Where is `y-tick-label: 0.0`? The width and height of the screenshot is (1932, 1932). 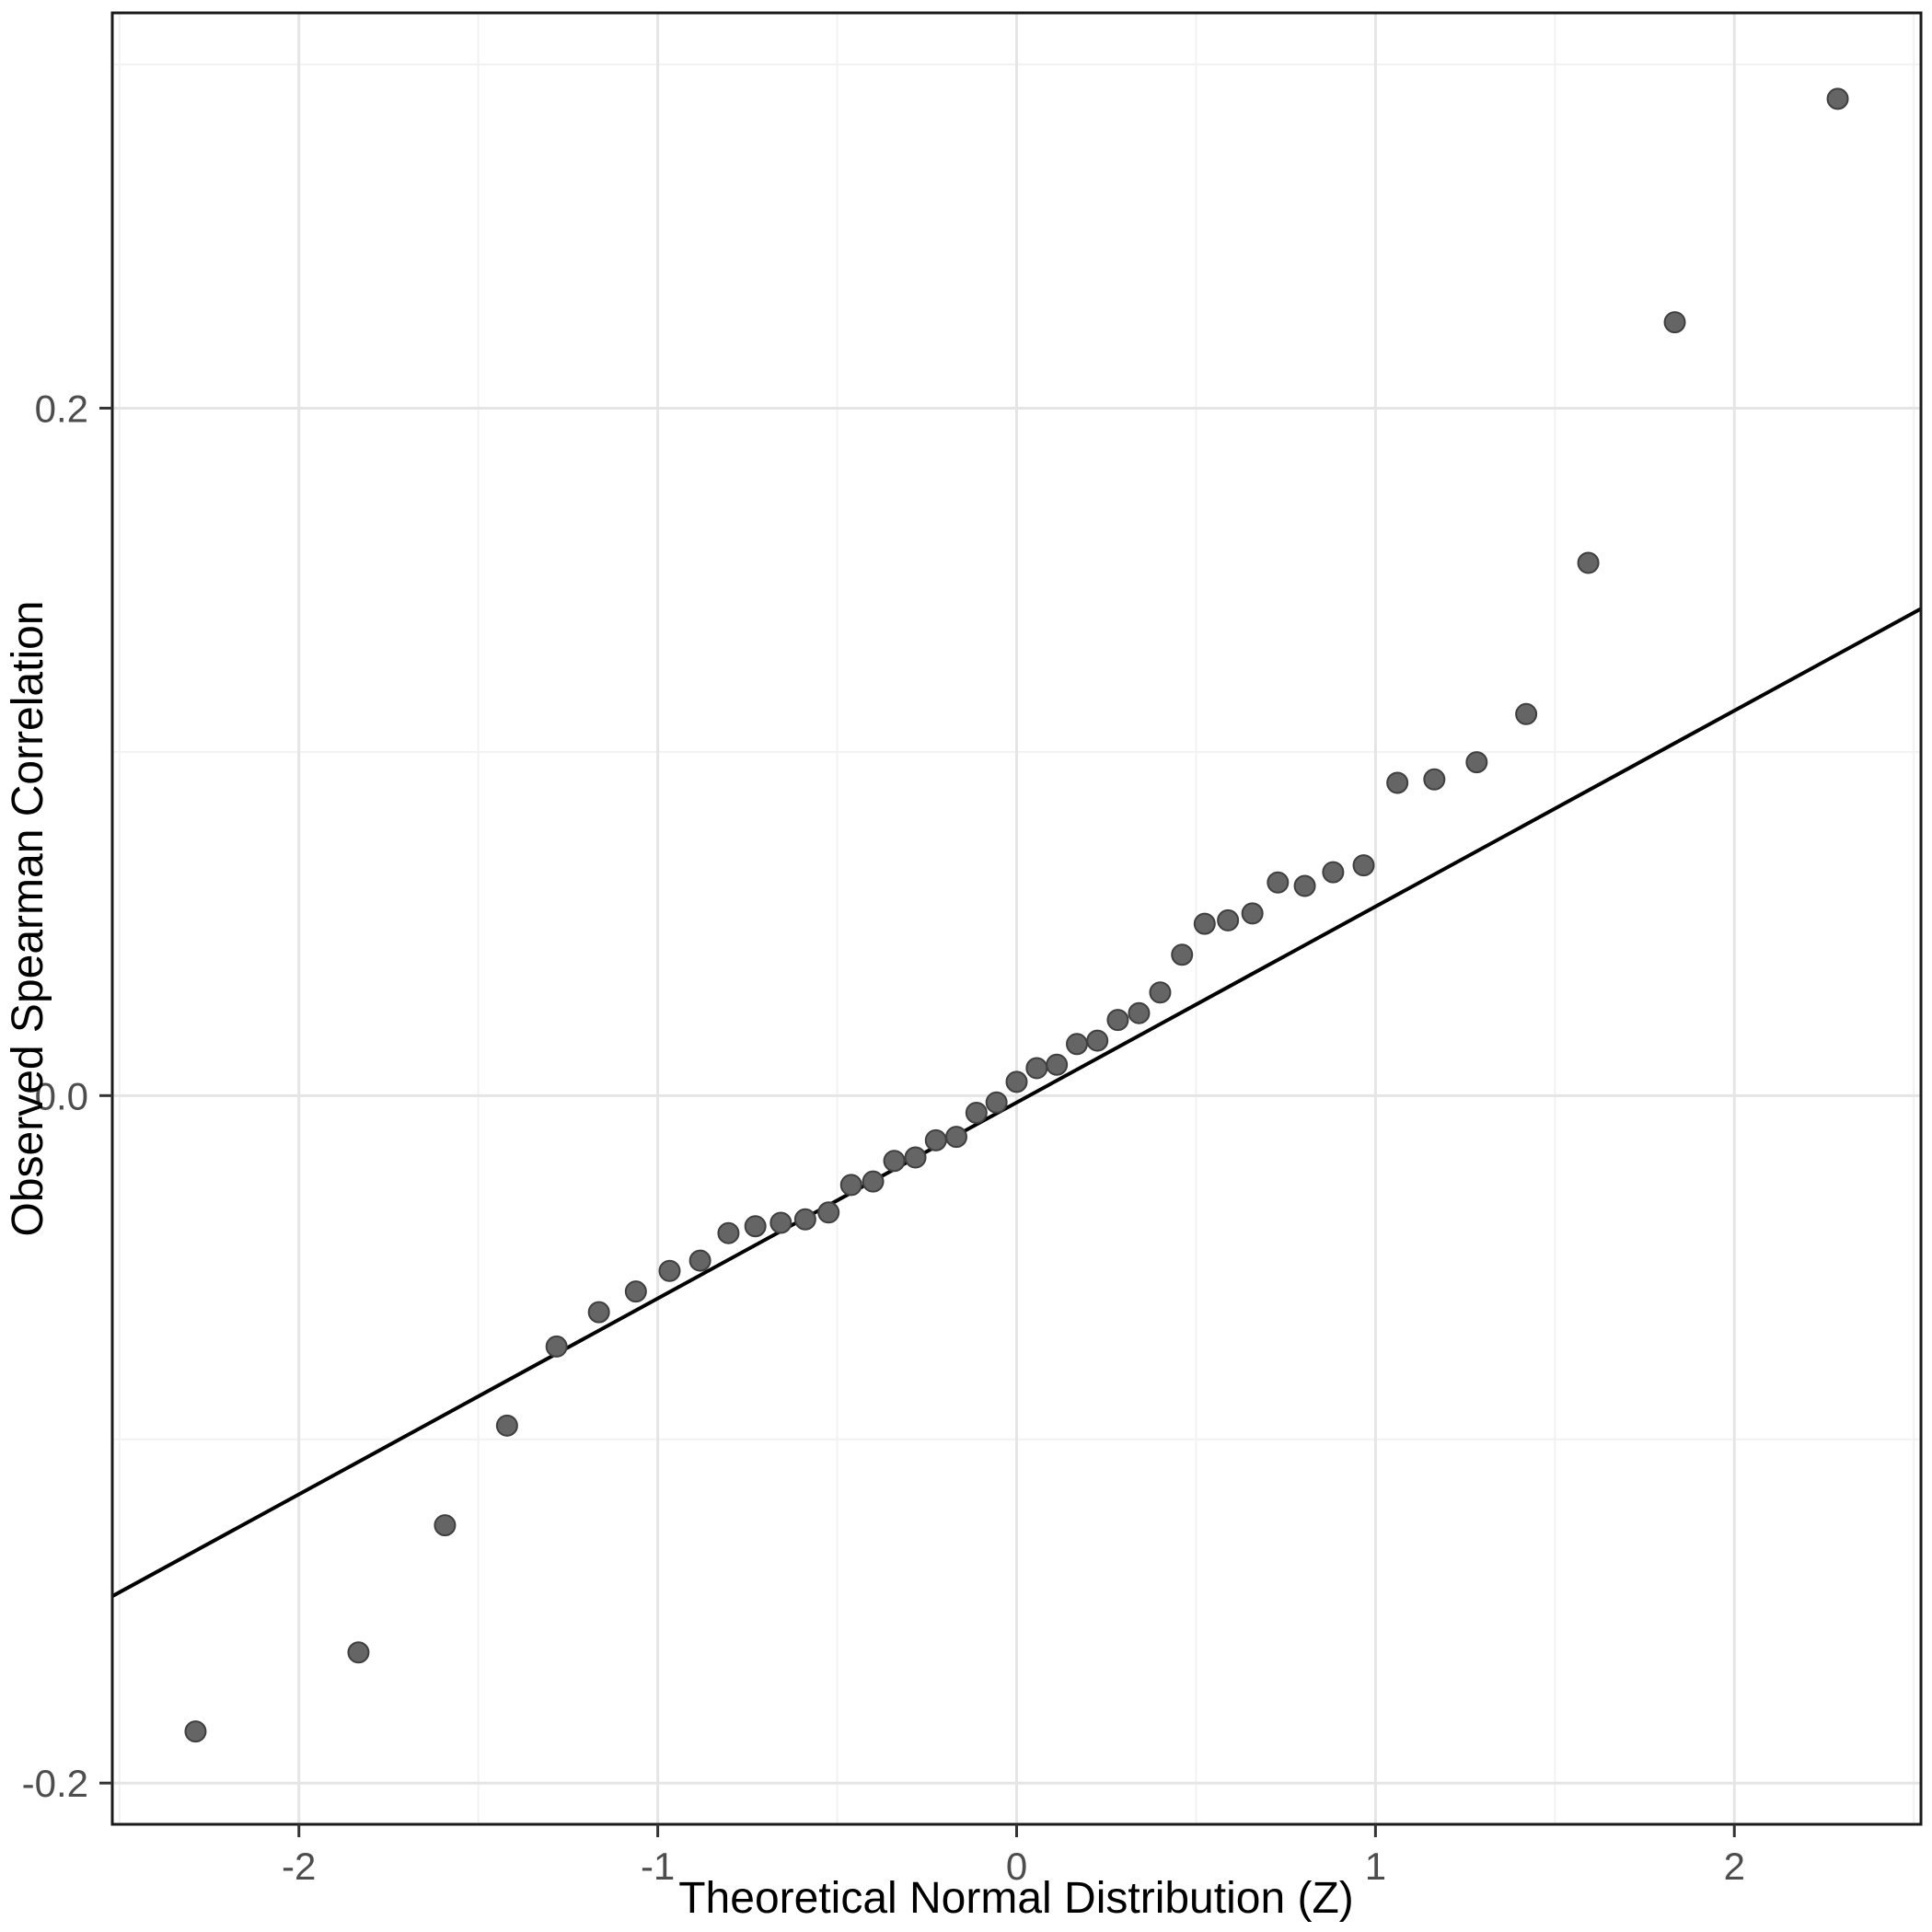
y-tick-label: 0.0 is located at coordinates (62, 1096).